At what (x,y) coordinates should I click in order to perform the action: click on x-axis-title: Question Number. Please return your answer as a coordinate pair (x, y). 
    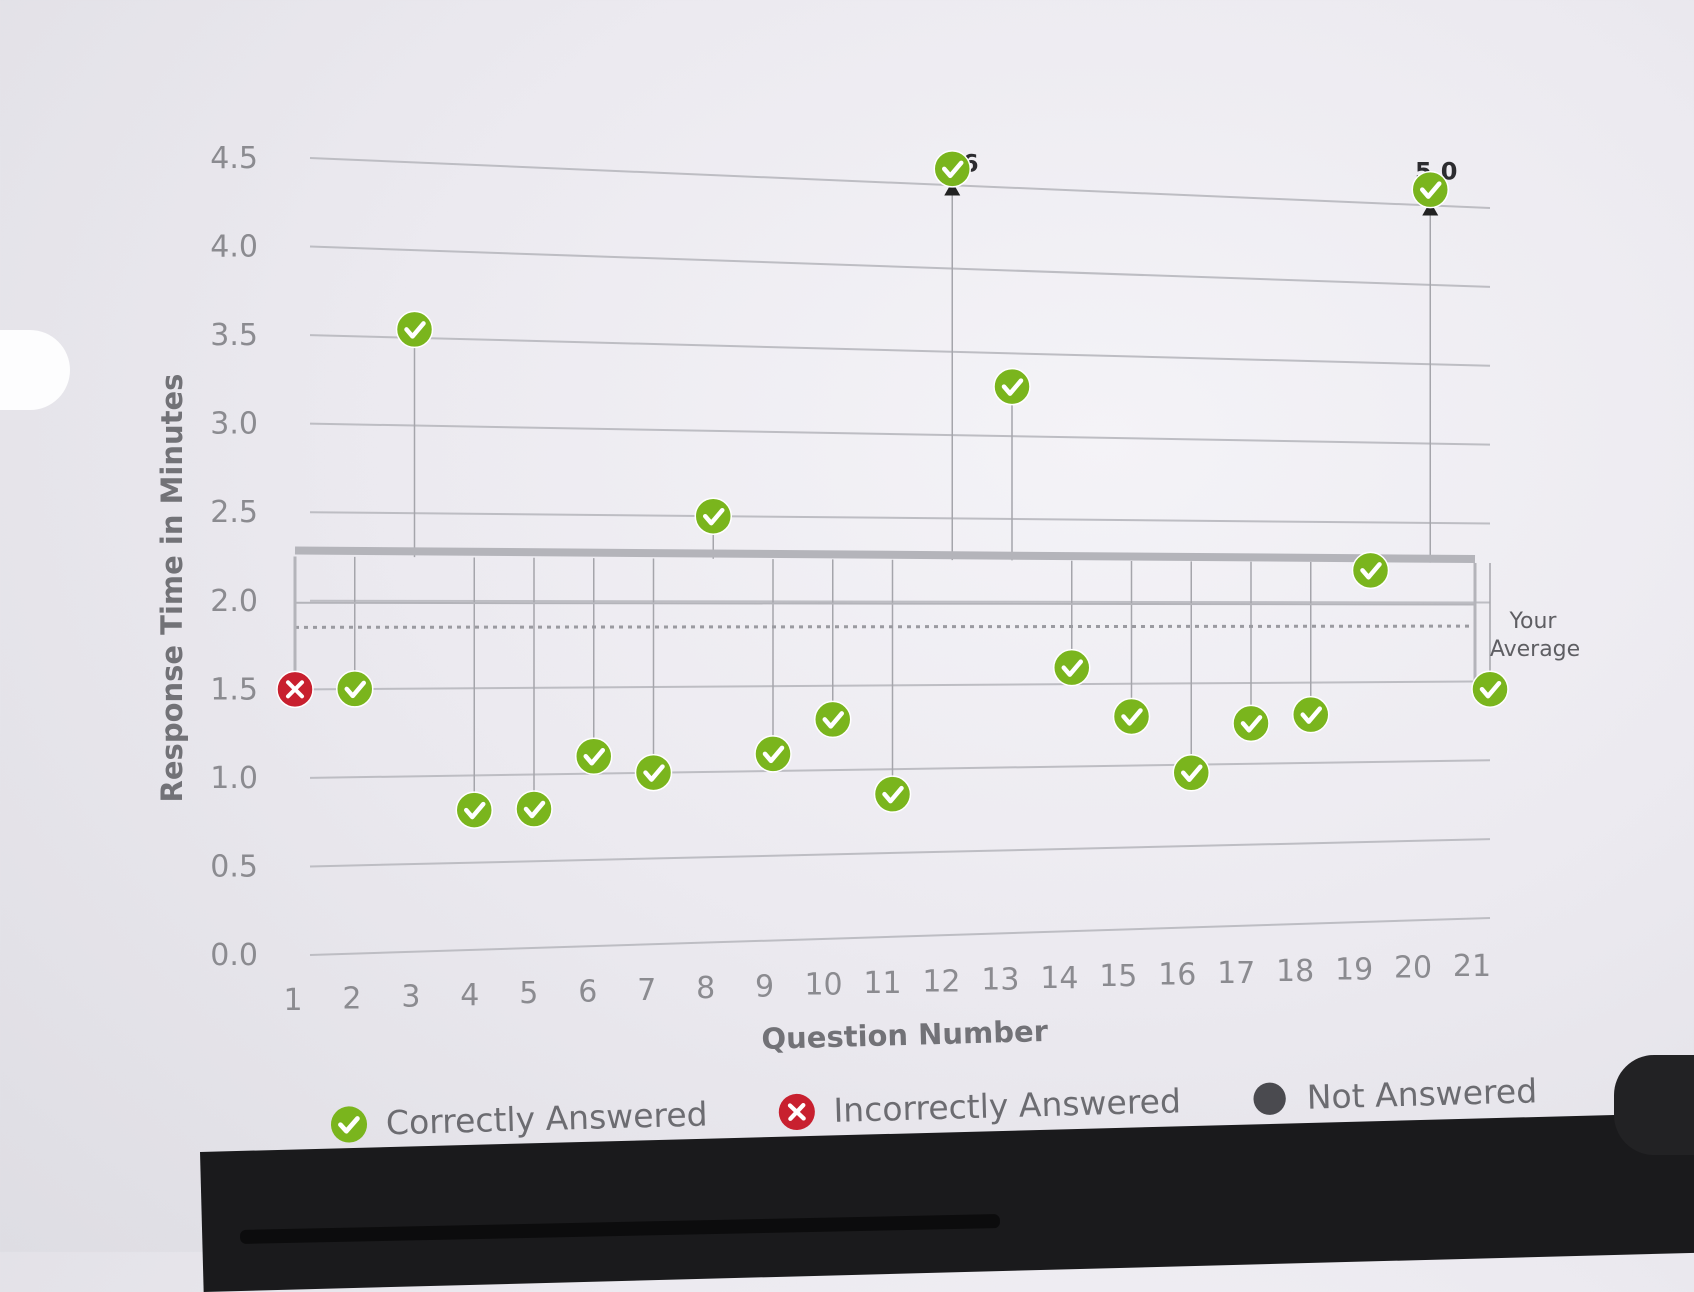
    Looking at the image, I should click on (905, 1035).